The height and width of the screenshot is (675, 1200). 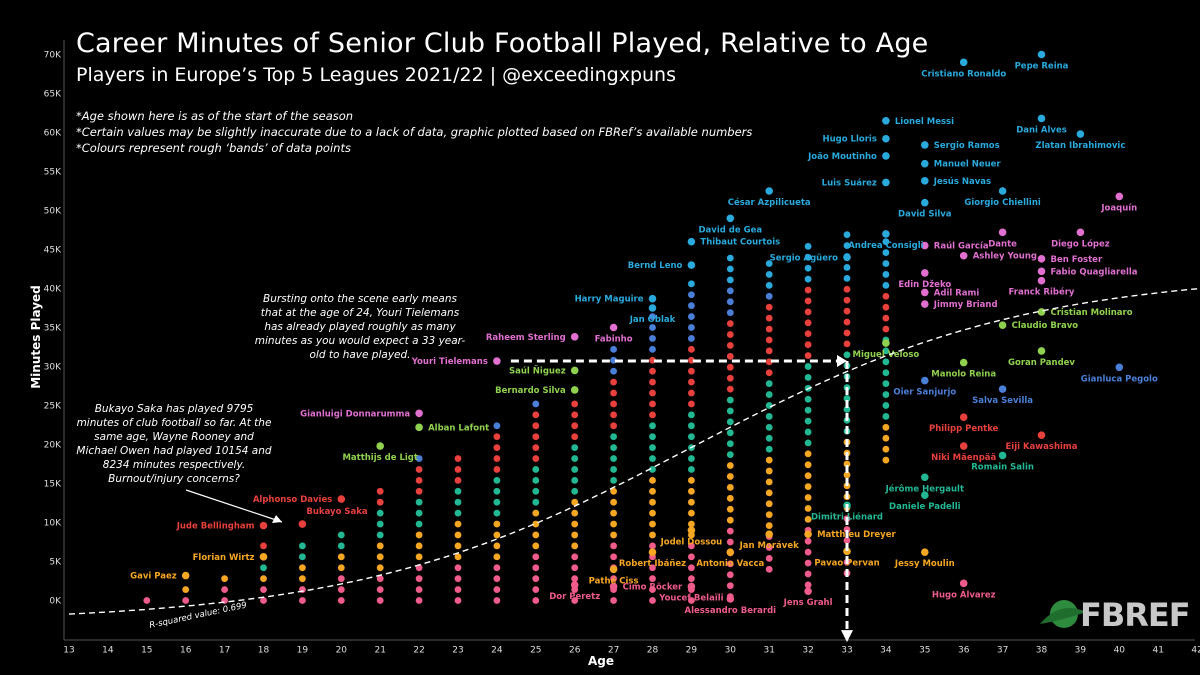 What do you see at coordinates (215, 527) in the screenshot?
I see `point-label: Jude Bellingham` at bounding box center [215, 527].